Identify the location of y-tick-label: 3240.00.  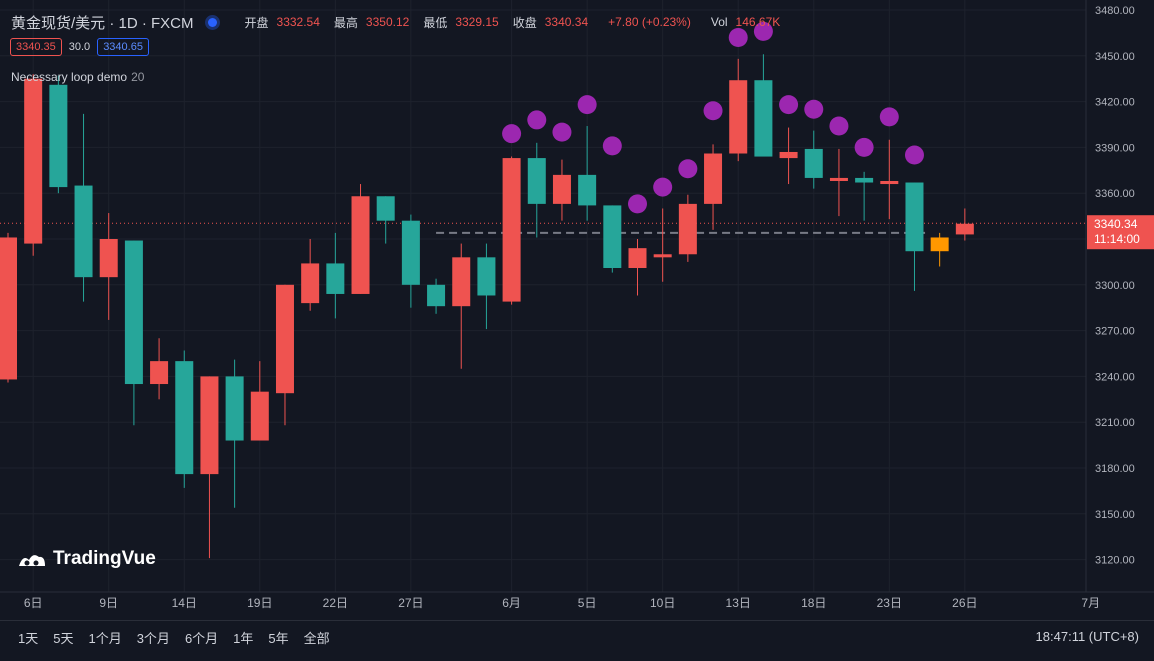
(1115, 377).